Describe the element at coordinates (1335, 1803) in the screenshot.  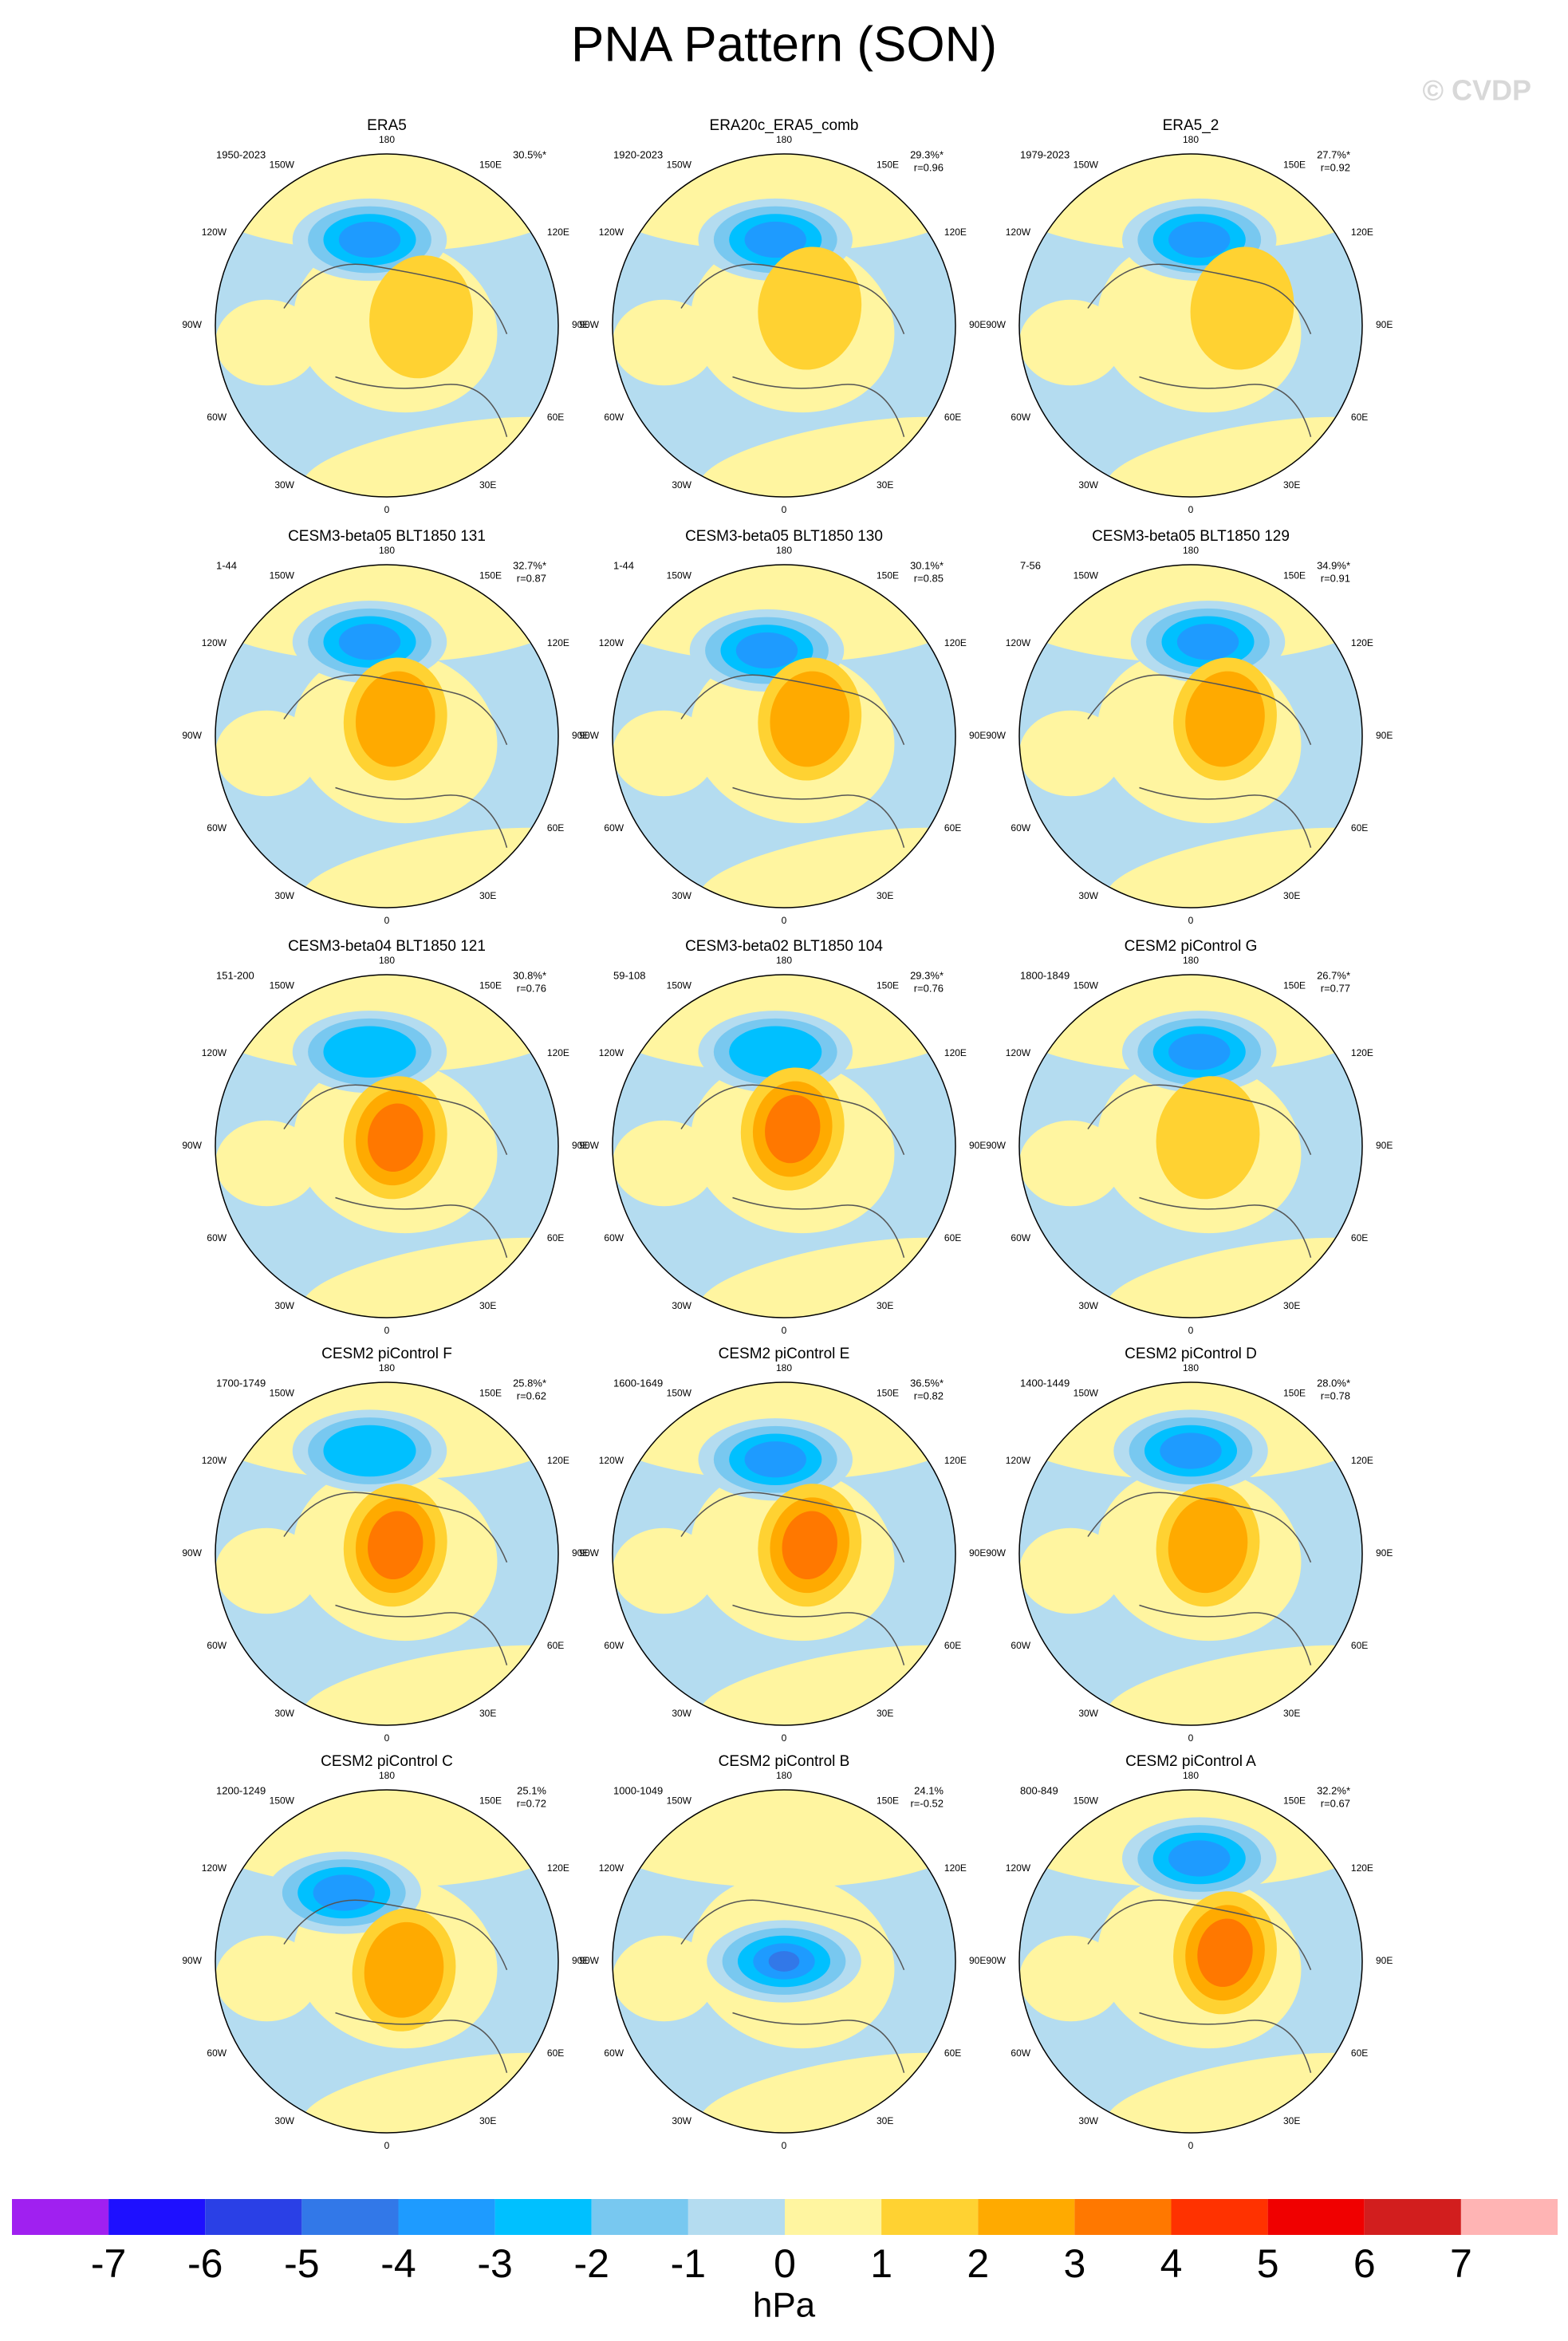
I see `correlation-label: r=0.67` at that location.